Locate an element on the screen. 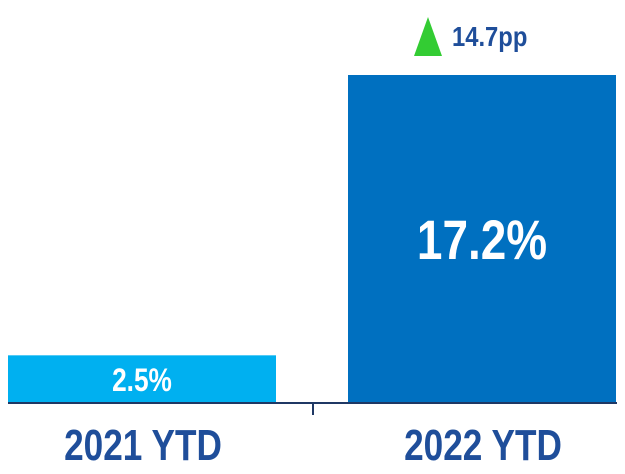 The image size is (625, 474). delta-label: 14.7pp is located at coordinates (489, 36).